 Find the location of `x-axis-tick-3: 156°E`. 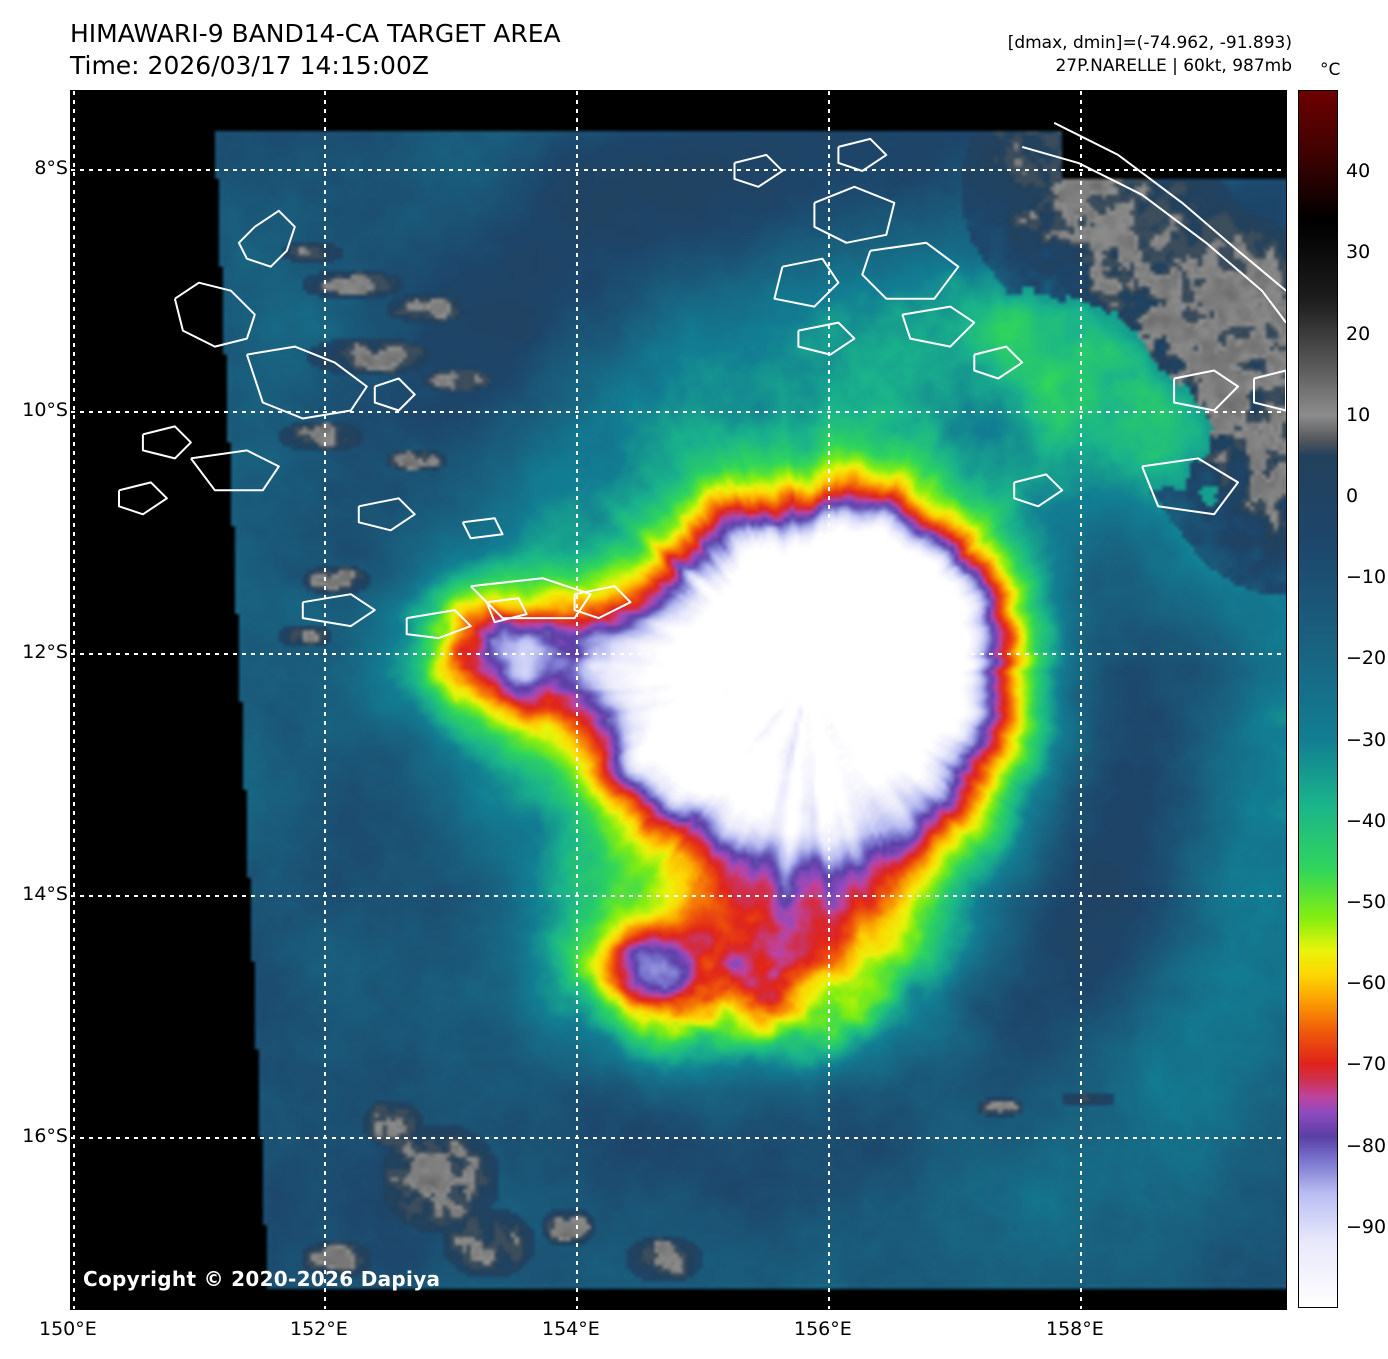

x-axis-tick-3: 156°E is located at coordinates (823, 1329).